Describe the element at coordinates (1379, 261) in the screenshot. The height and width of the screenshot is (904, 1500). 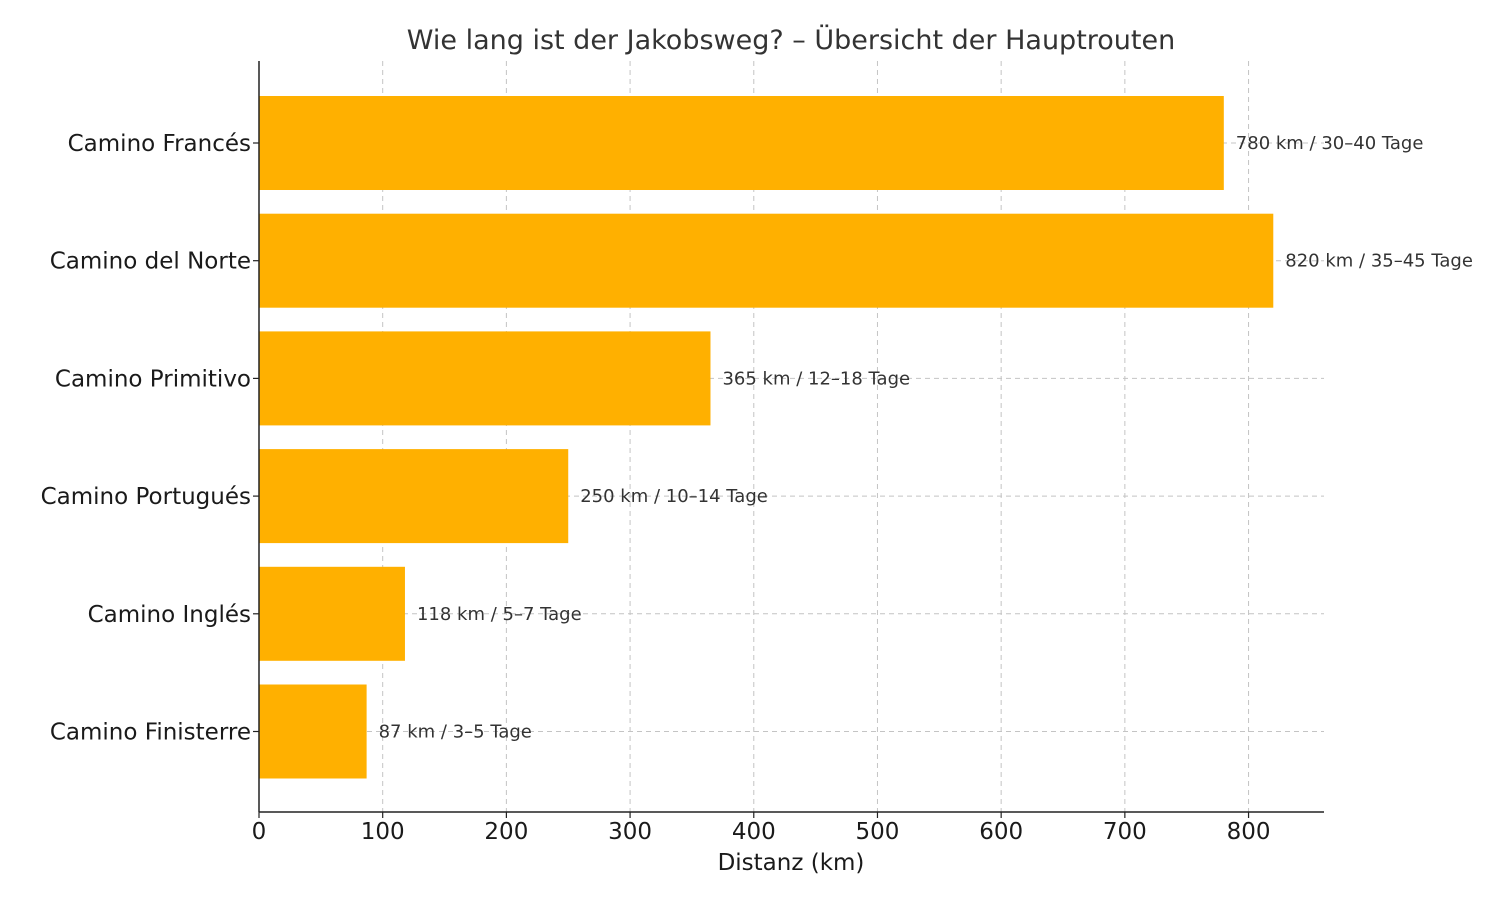
I see `data-label: 820 km / 35–45 Tage` at that location.